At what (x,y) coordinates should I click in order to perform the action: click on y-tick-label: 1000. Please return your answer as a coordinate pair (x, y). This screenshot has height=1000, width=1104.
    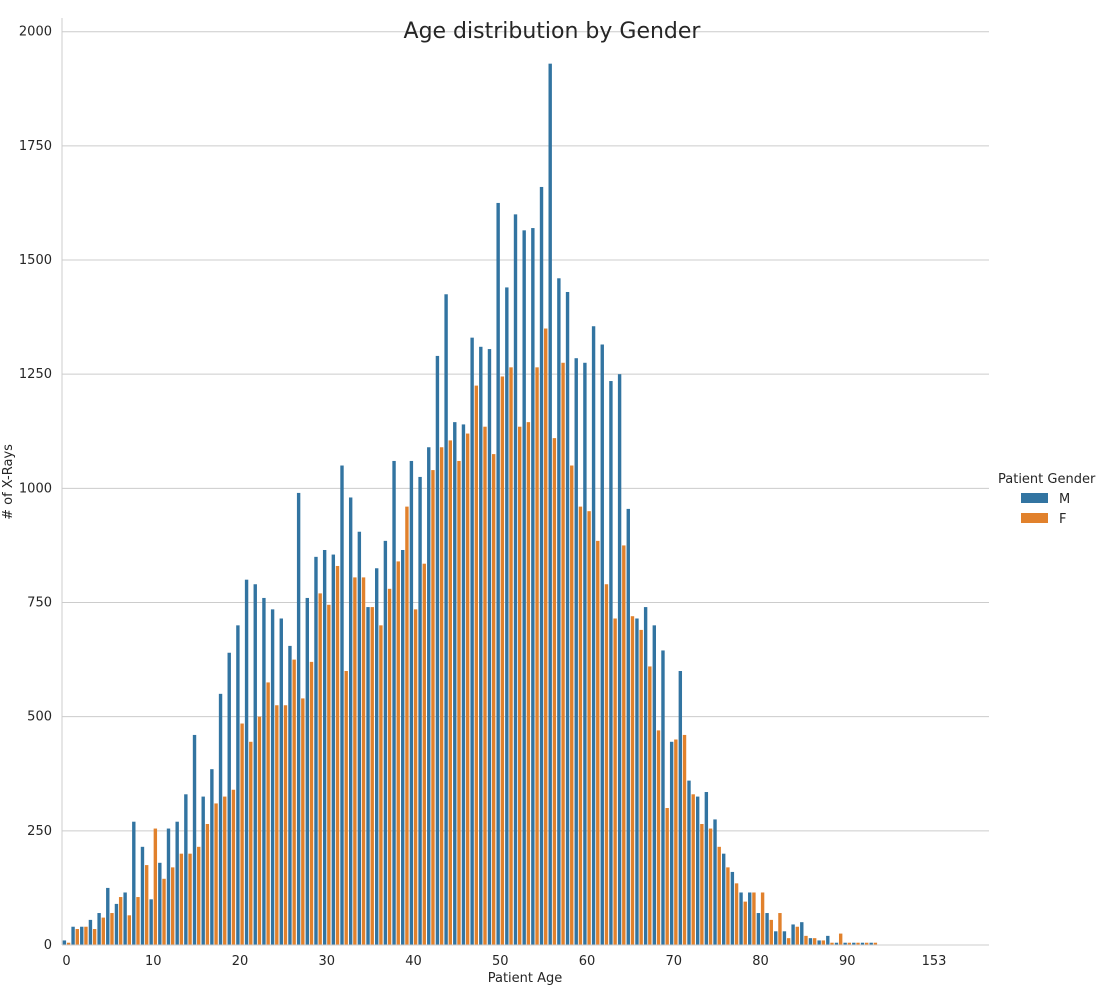
    Looking at the image, I should click on (35, 488).